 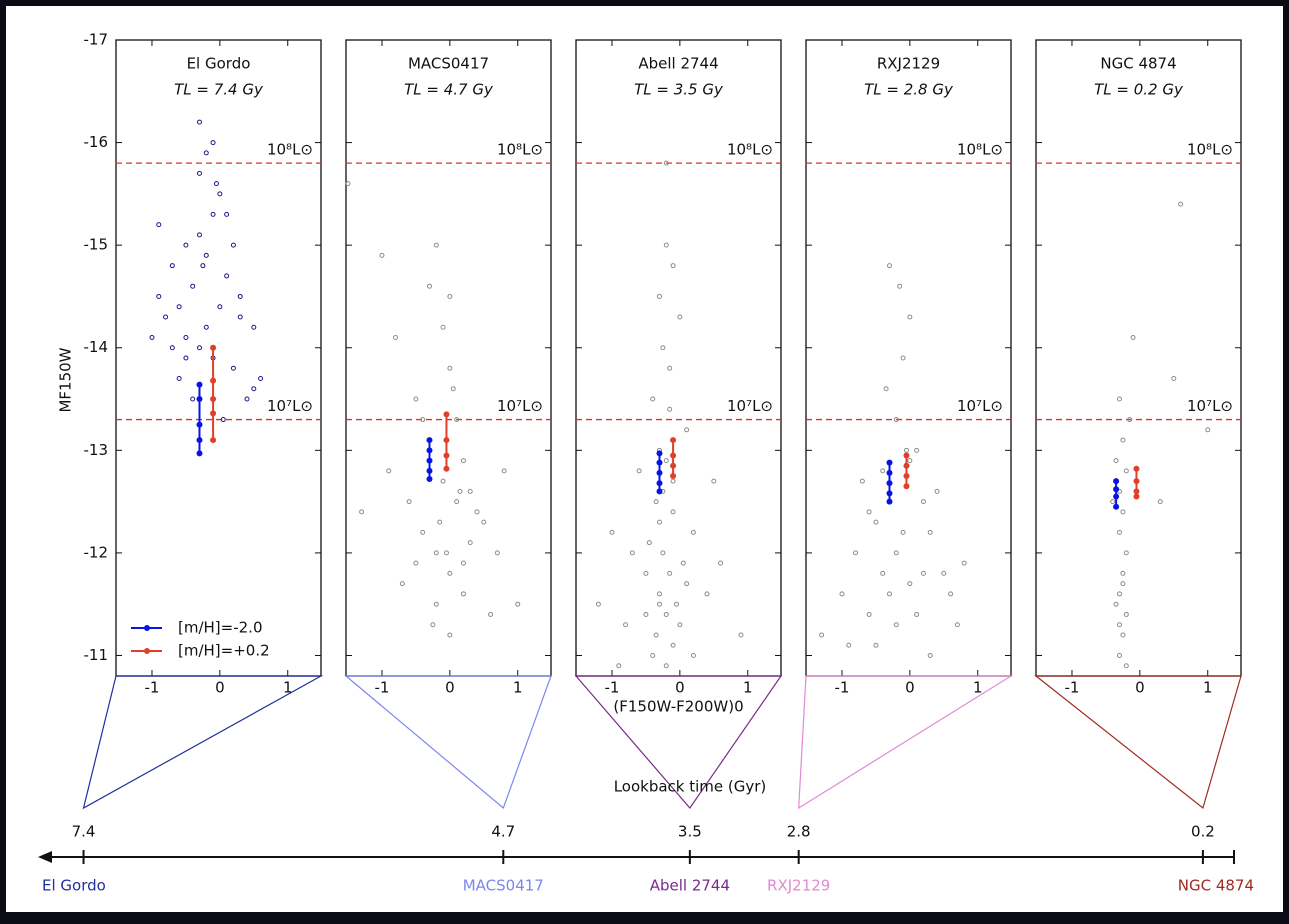 I want to click on panel-title: Abell 2744, so click(x=678, y=64).